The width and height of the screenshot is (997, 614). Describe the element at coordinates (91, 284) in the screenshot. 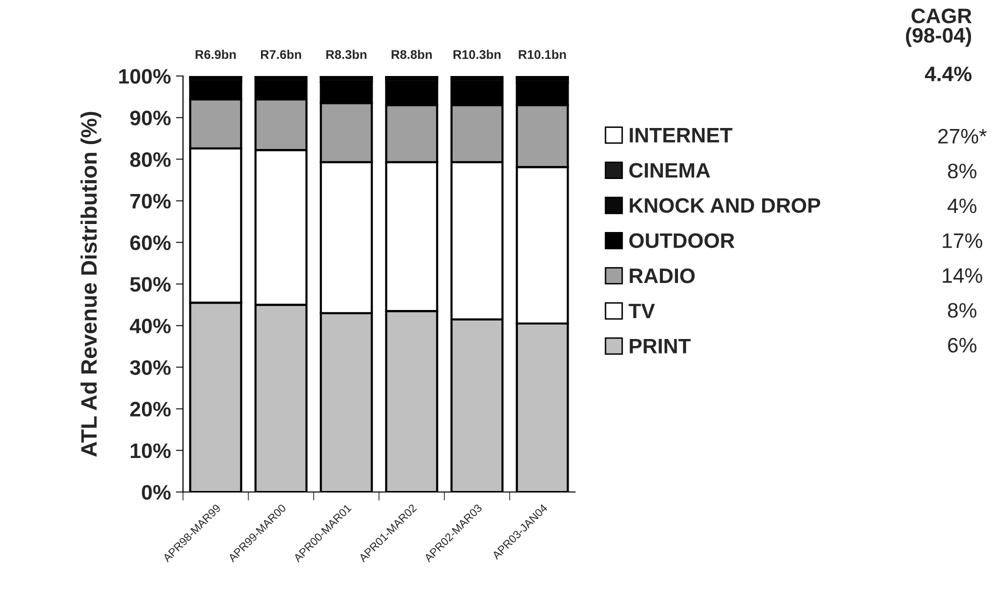

I see `y-axis-title: ATL Ad Revenue Distribution (%)` at that location.